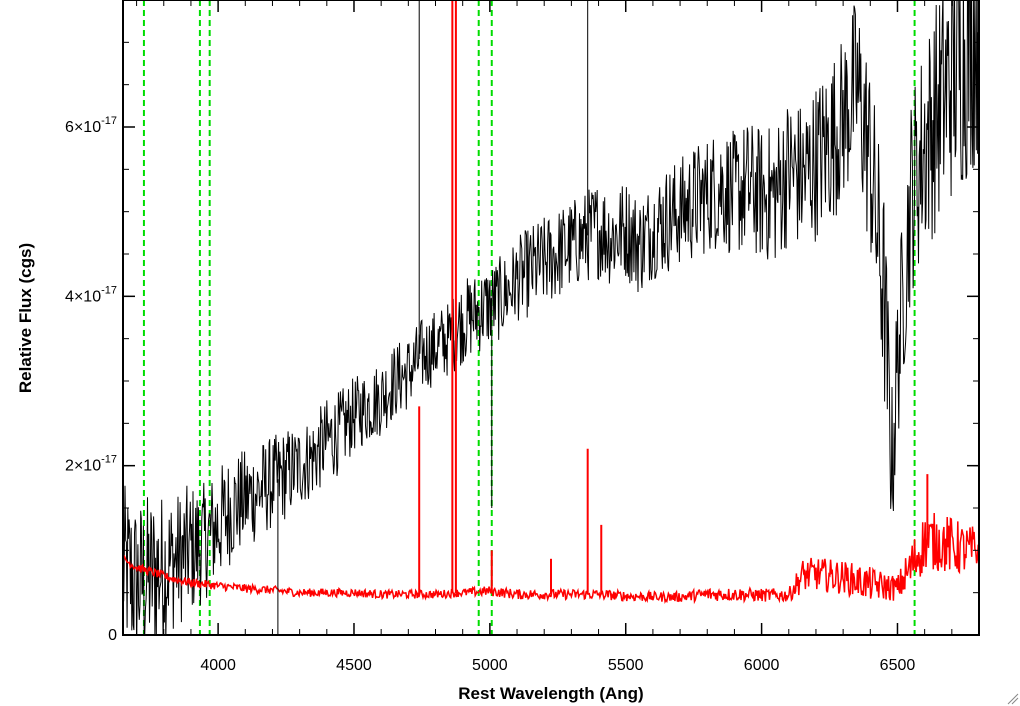 The width and height of the screenshot is (1020, 706). Describe the element at coordinates (218, 665) in the screenshot. I see `x-tick-label: 4000` at that location.